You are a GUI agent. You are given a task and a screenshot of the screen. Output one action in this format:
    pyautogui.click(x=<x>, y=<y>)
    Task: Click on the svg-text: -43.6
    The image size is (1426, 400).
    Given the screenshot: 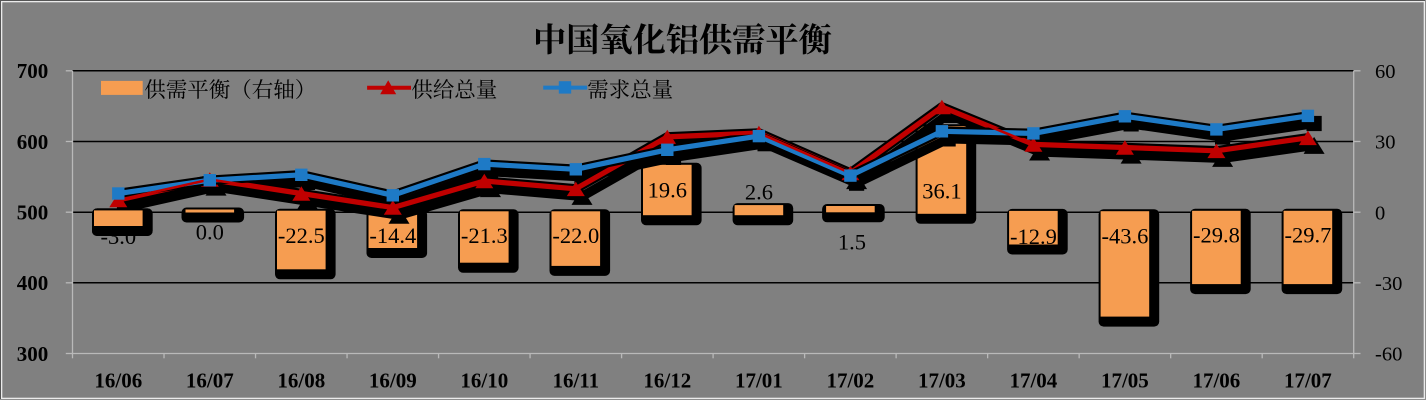 What is the action you would take?
    pyautogui.click(x=1124, y=236)
    